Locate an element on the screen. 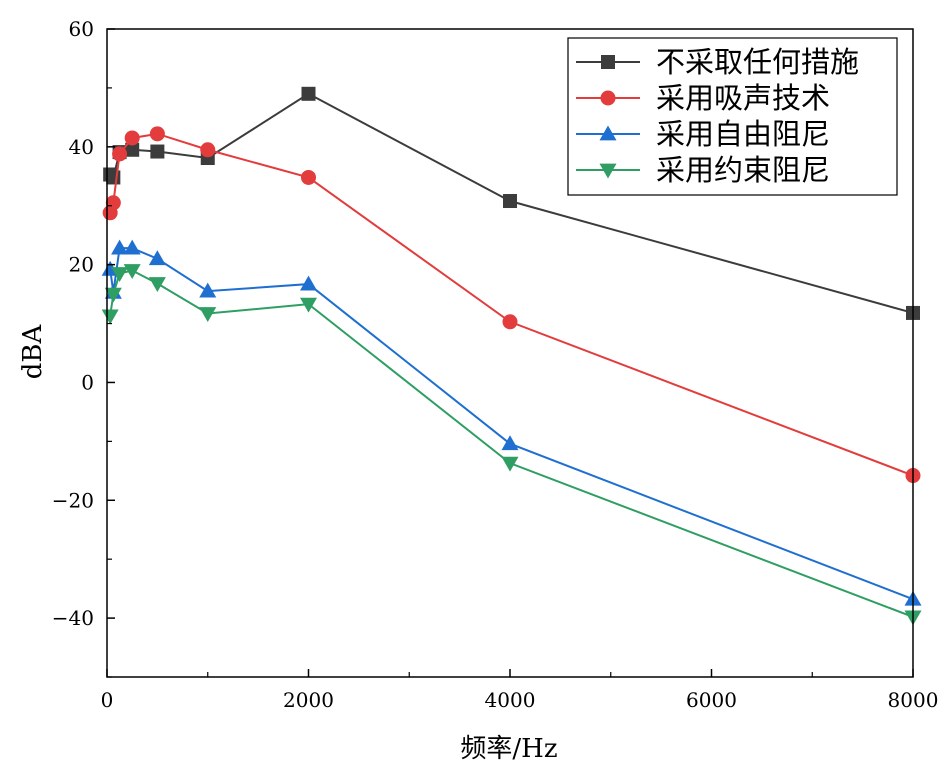 Image resolution: width=947 pixels, height=766 pixels. y-tick-label: 20 is located at coordinates (81, 265).